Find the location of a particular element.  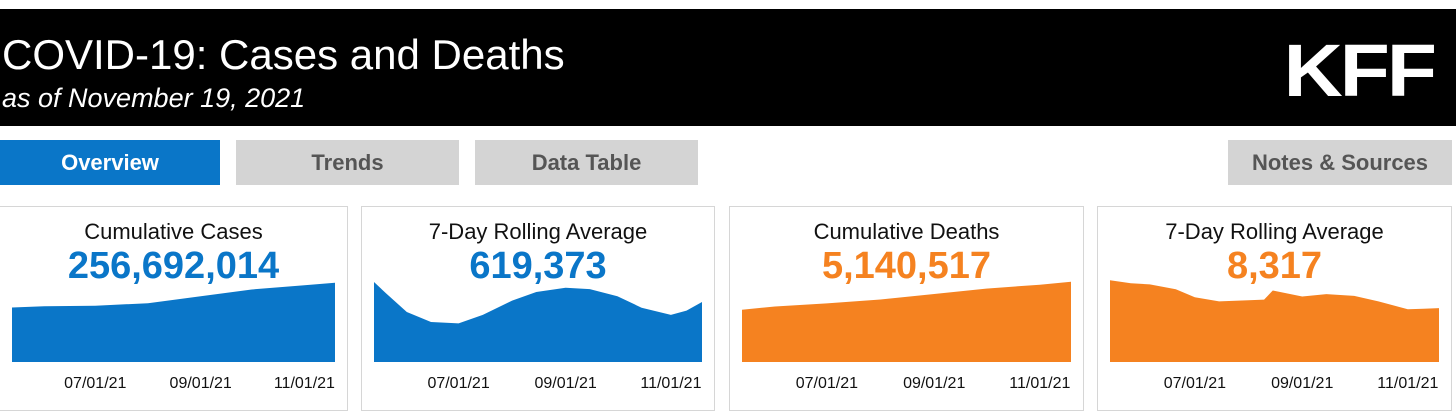

card-value: 619,373 is located at coordinates (538, 266).